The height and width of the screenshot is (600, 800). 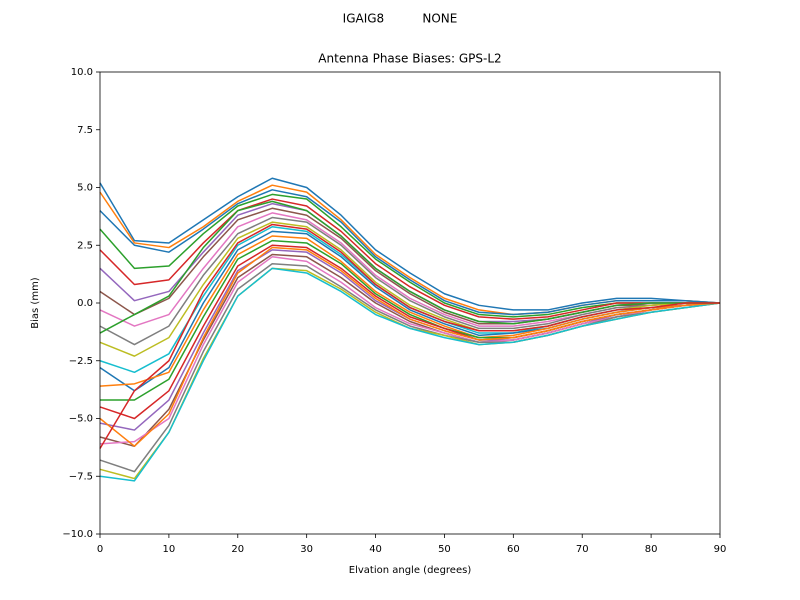 I want to click on y-tick-label: −10.0, so click(x=77, y=534).